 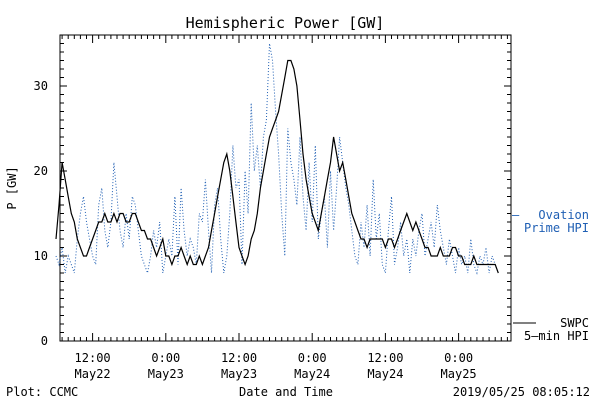 I want to click on y-tick-label: 10, so click(x=41, y=256).